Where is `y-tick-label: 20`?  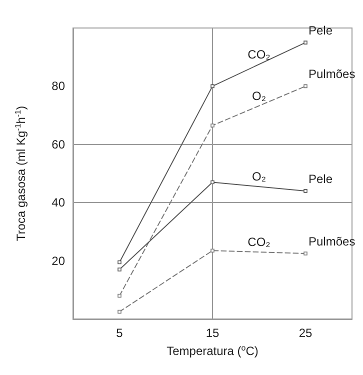 y-tick-label: 20 is located at coordinates (59, 261).